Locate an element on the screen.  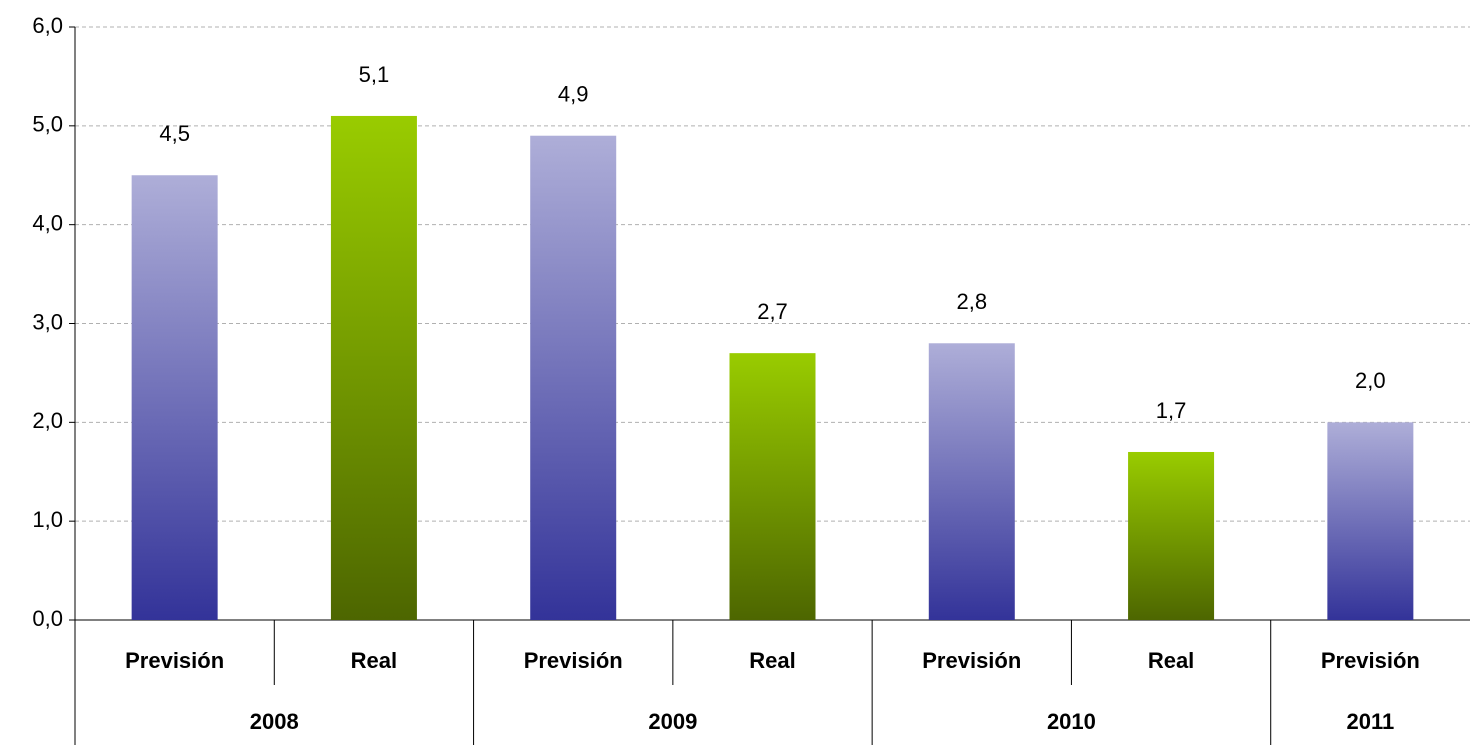
value-label: 2,8 is located at coordinates (971, 301).